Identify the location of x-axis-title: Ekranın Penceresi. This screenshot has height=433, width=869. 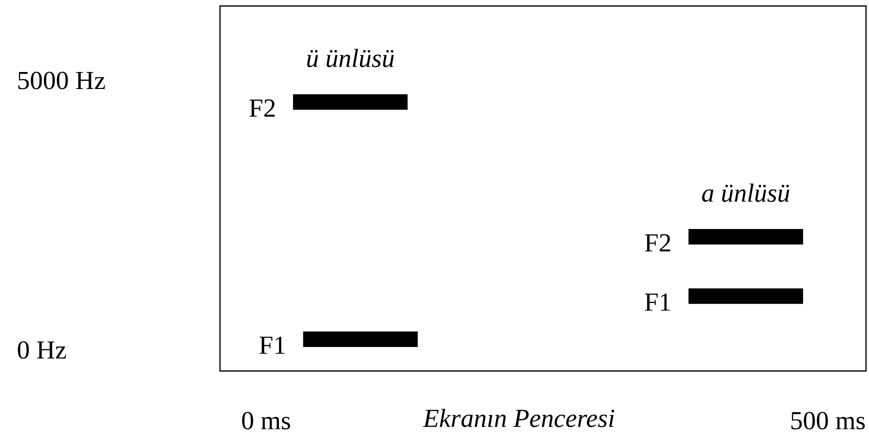
(518, 418).